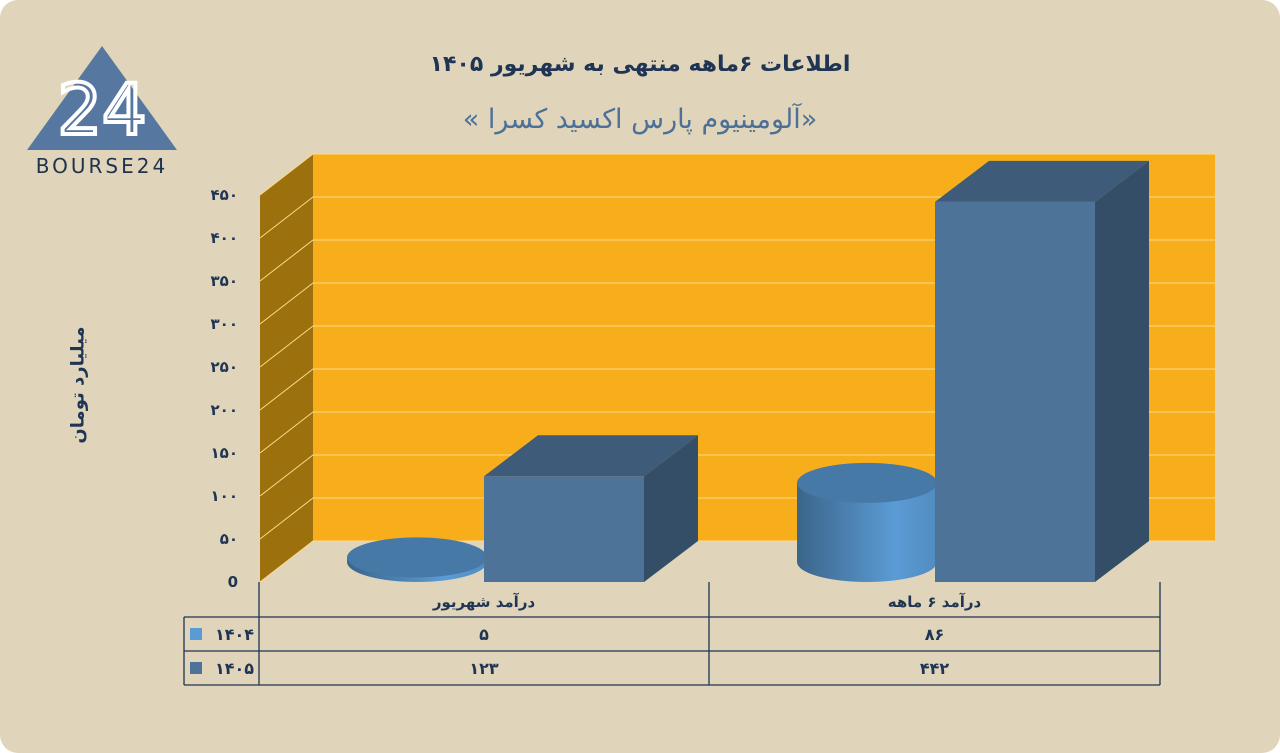 Image resolution: width=1280 pixels, height=753 pixels. Describe the element at coordinates (224, 238) in the screenshot. I see `y-tick-label: ۴۰۰` at that location.